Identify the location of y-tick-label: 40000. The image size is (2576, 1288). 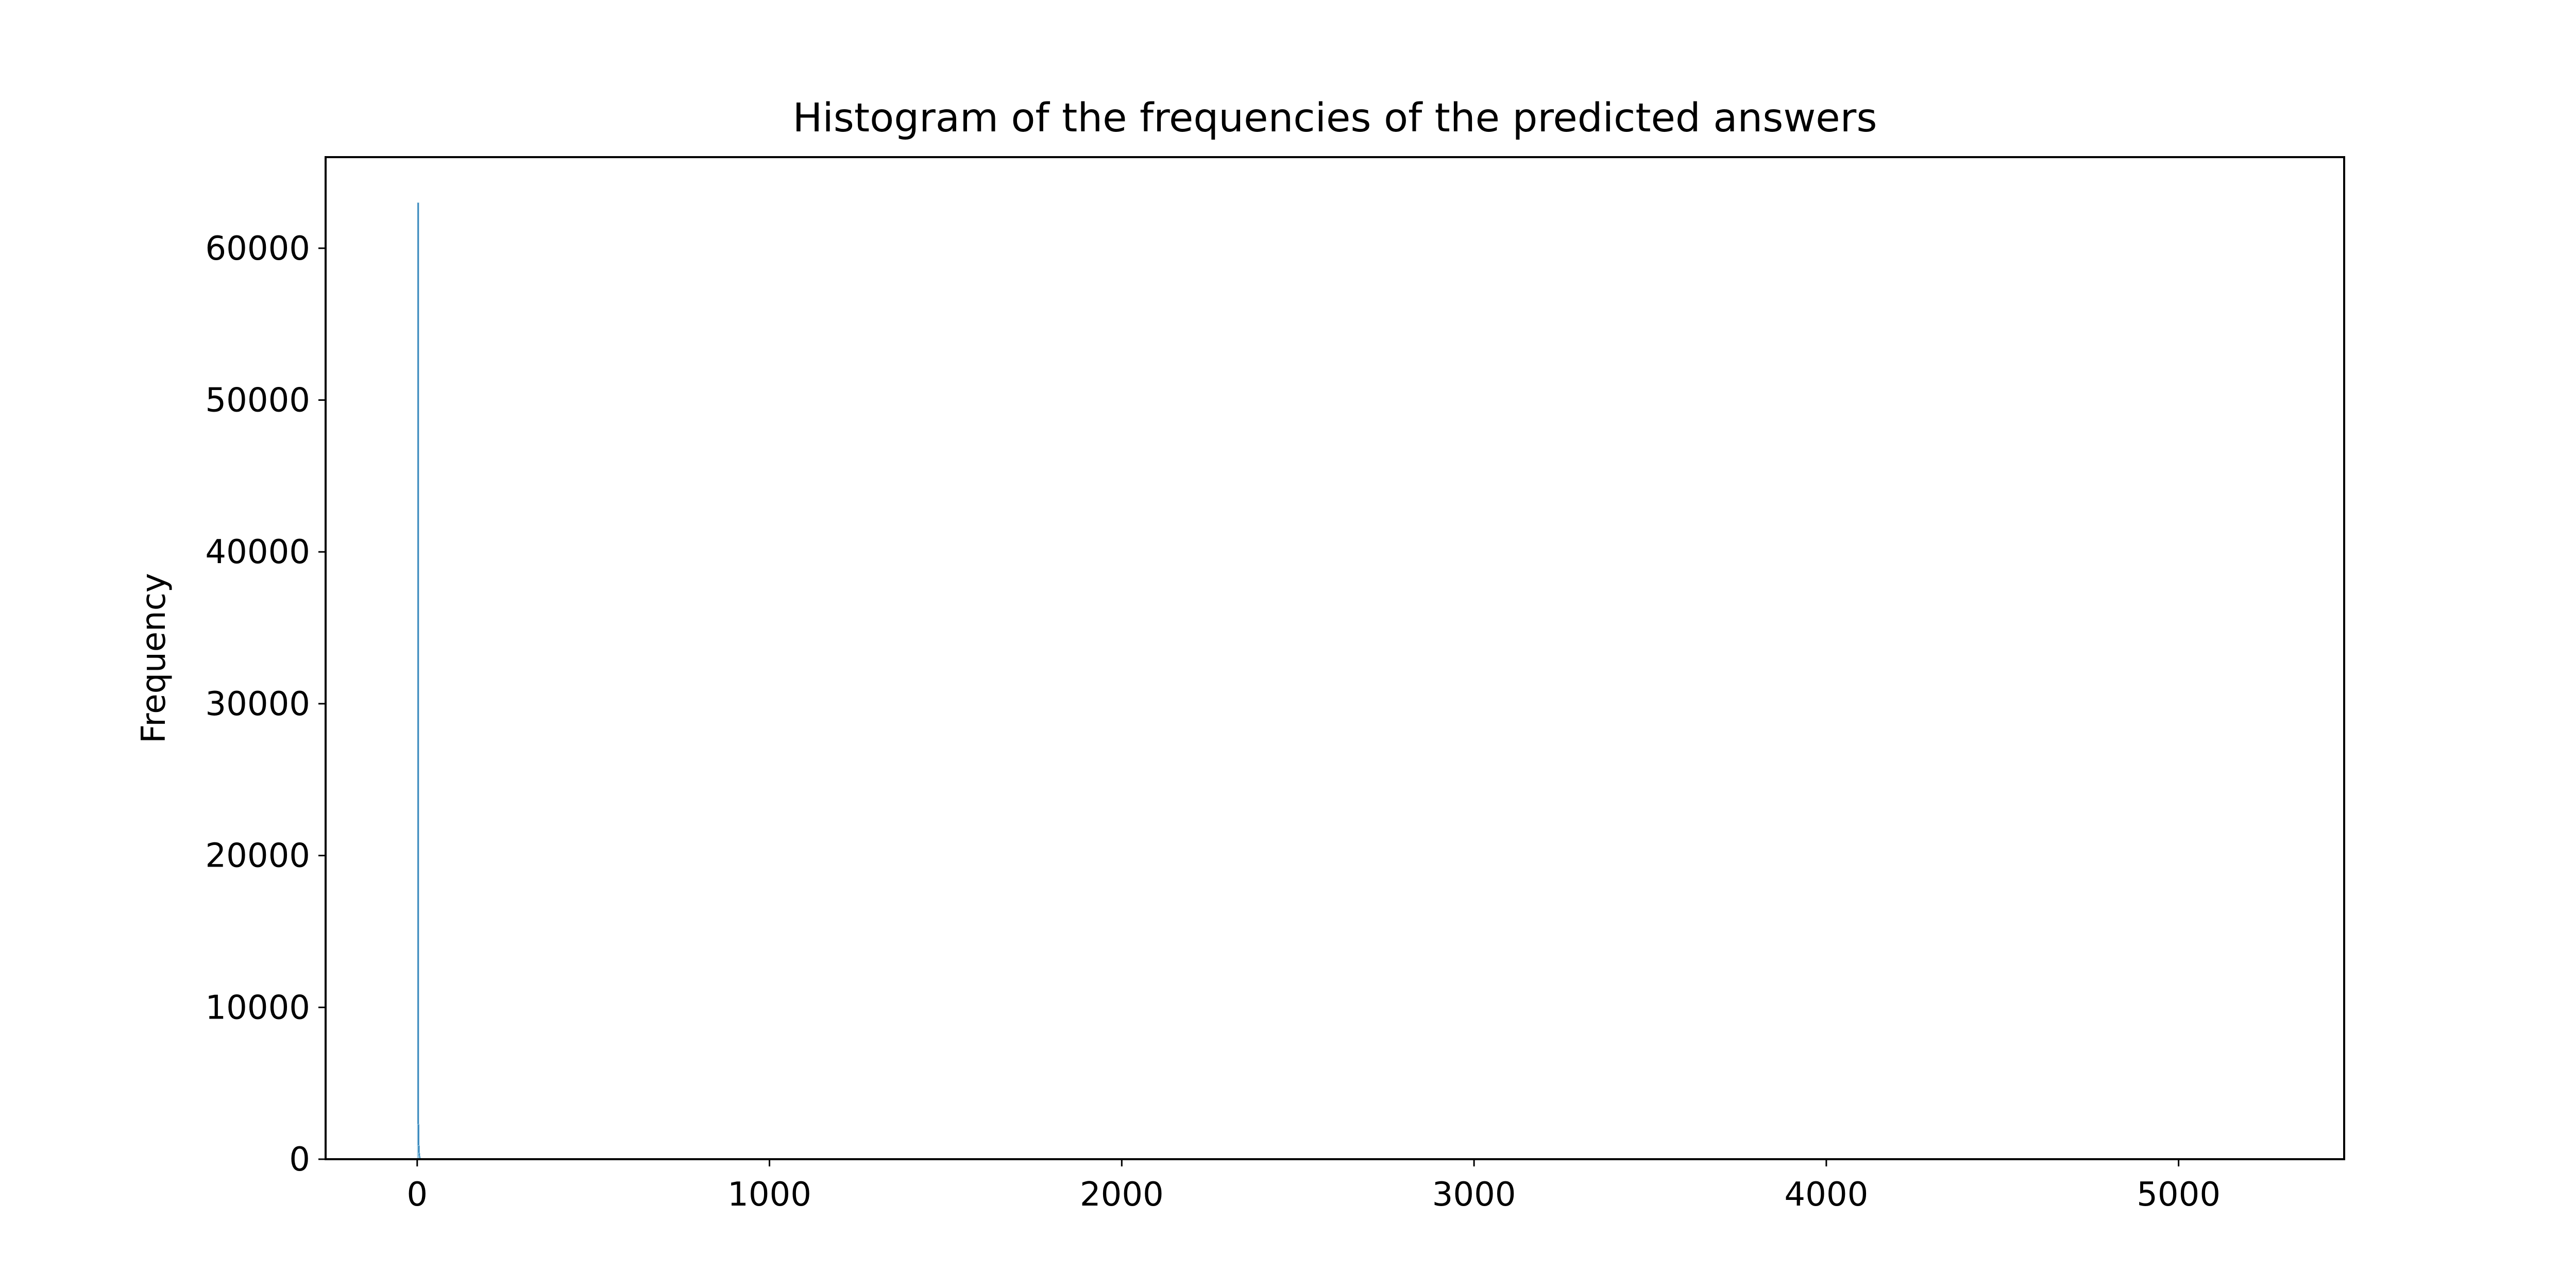
(257, 552).